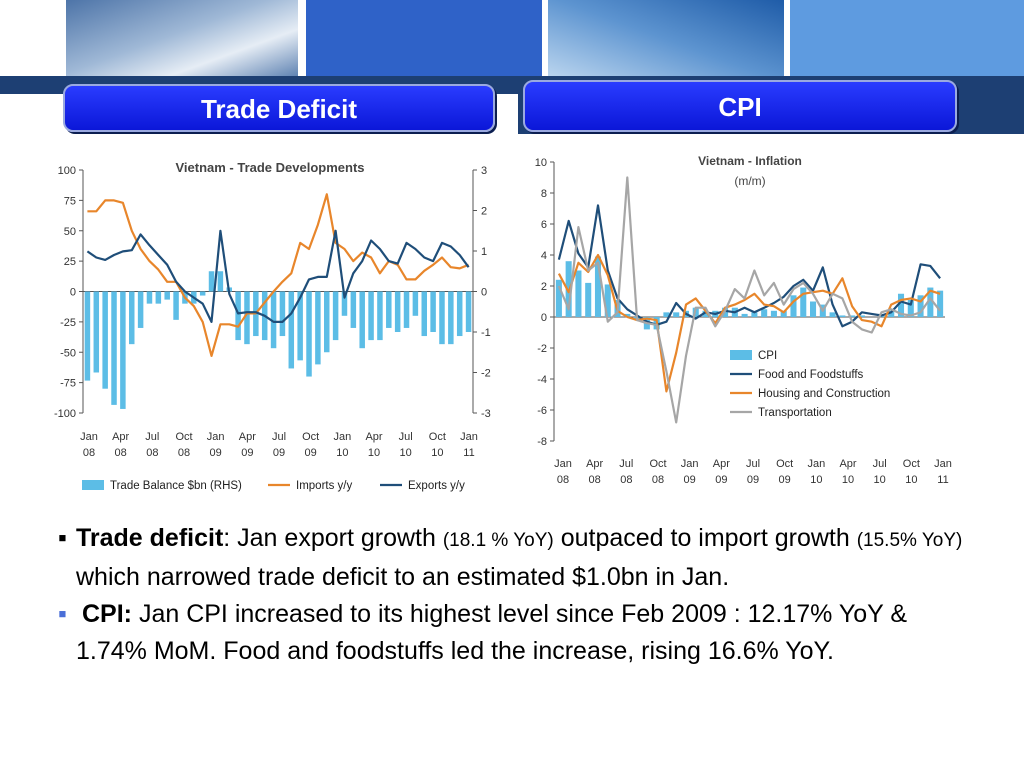 This screenshot has width=1024, height=768. What do you see at coordinates (73, 293) in the screenshot?
I see `y-tick-label: 0` at bounding box center [73, 293].